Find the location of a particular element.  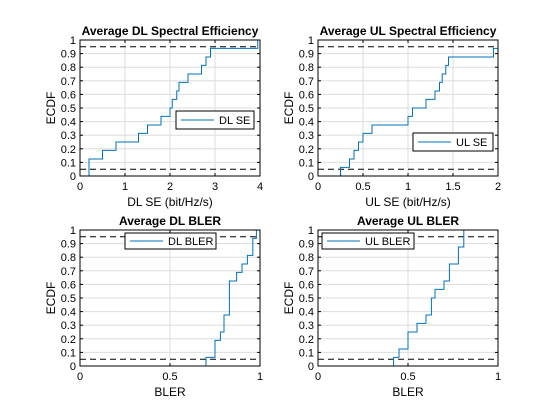

legend: DL BLER is located at coordinates (170, 241).